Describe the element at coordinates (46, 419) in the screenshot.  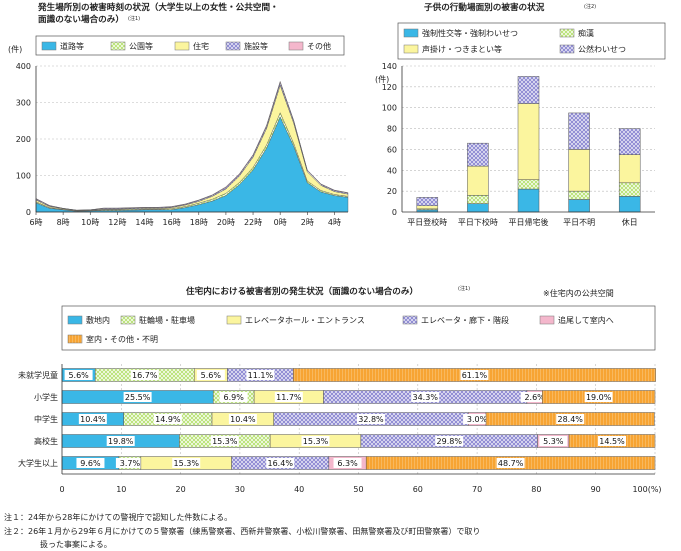
I see `hbar-category-2: 中学生` at that location.